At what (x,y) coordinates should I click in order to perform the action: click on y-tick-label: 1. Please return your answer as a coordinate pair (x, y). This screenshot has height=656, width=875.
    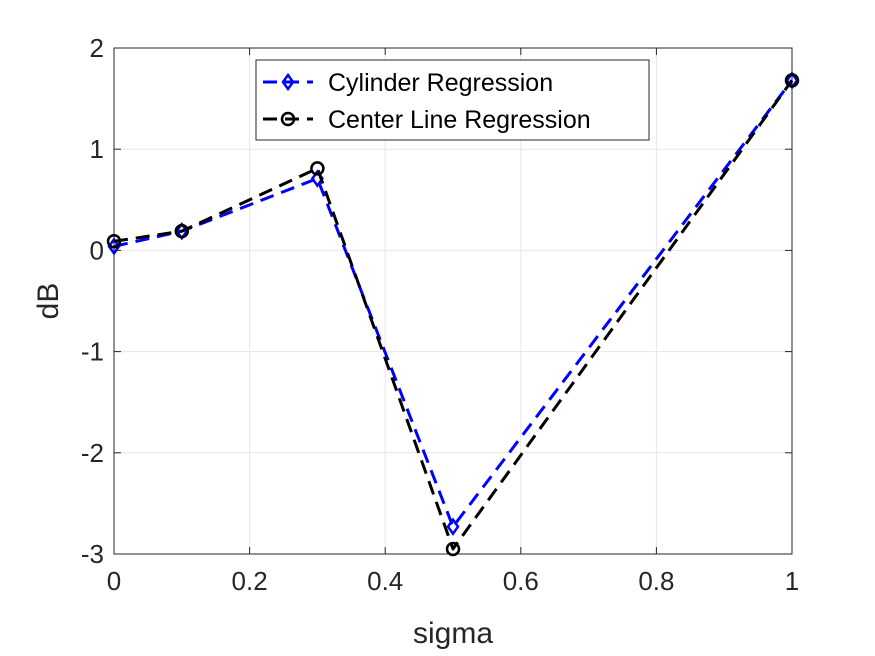
    Looking at the image, I should click on (97, 149).